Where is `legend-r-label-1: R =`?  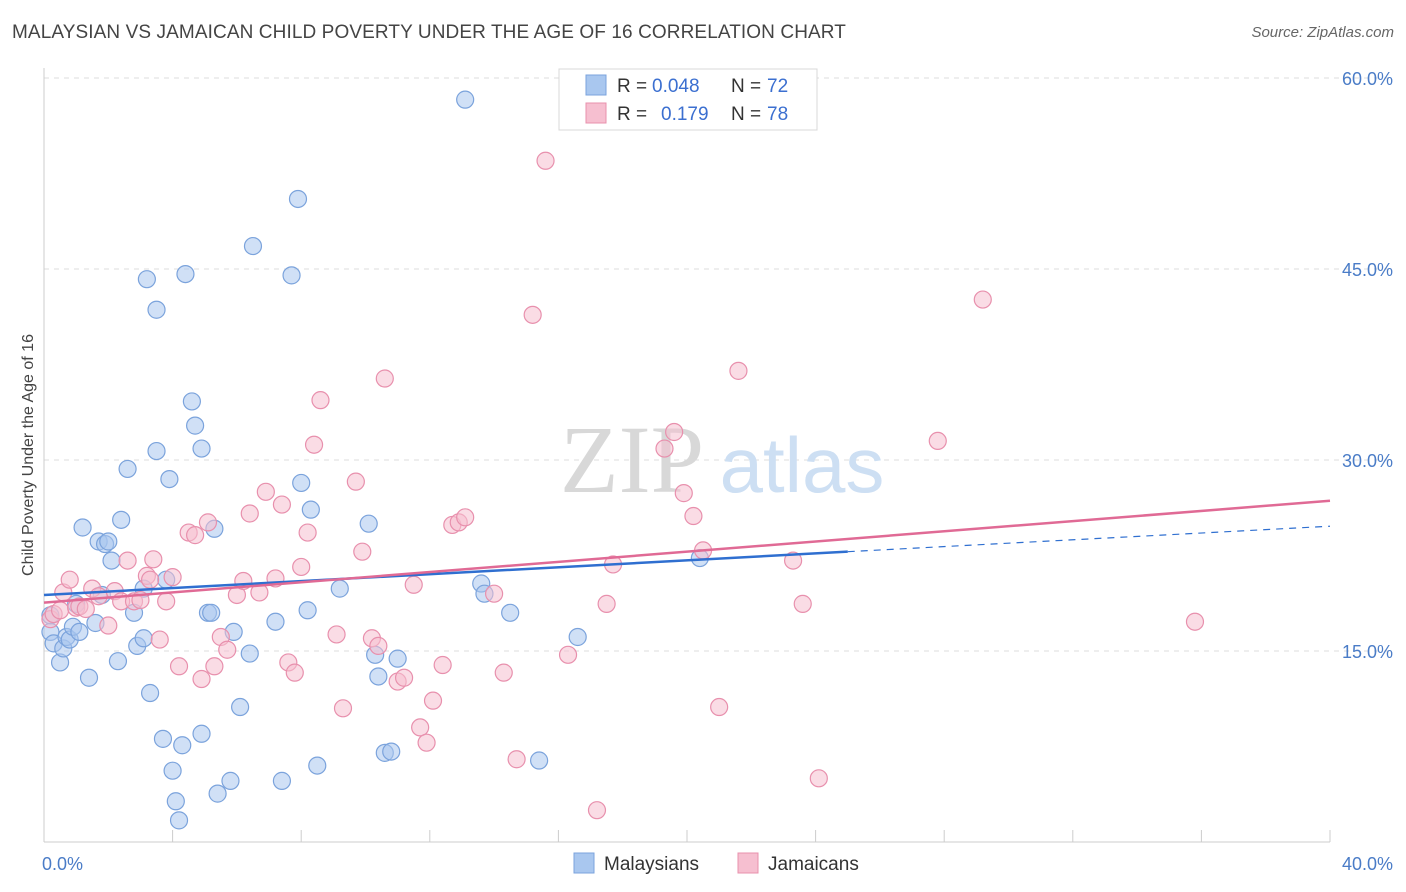
legend-r-label-1: R = is located at coordinates (632, 86).